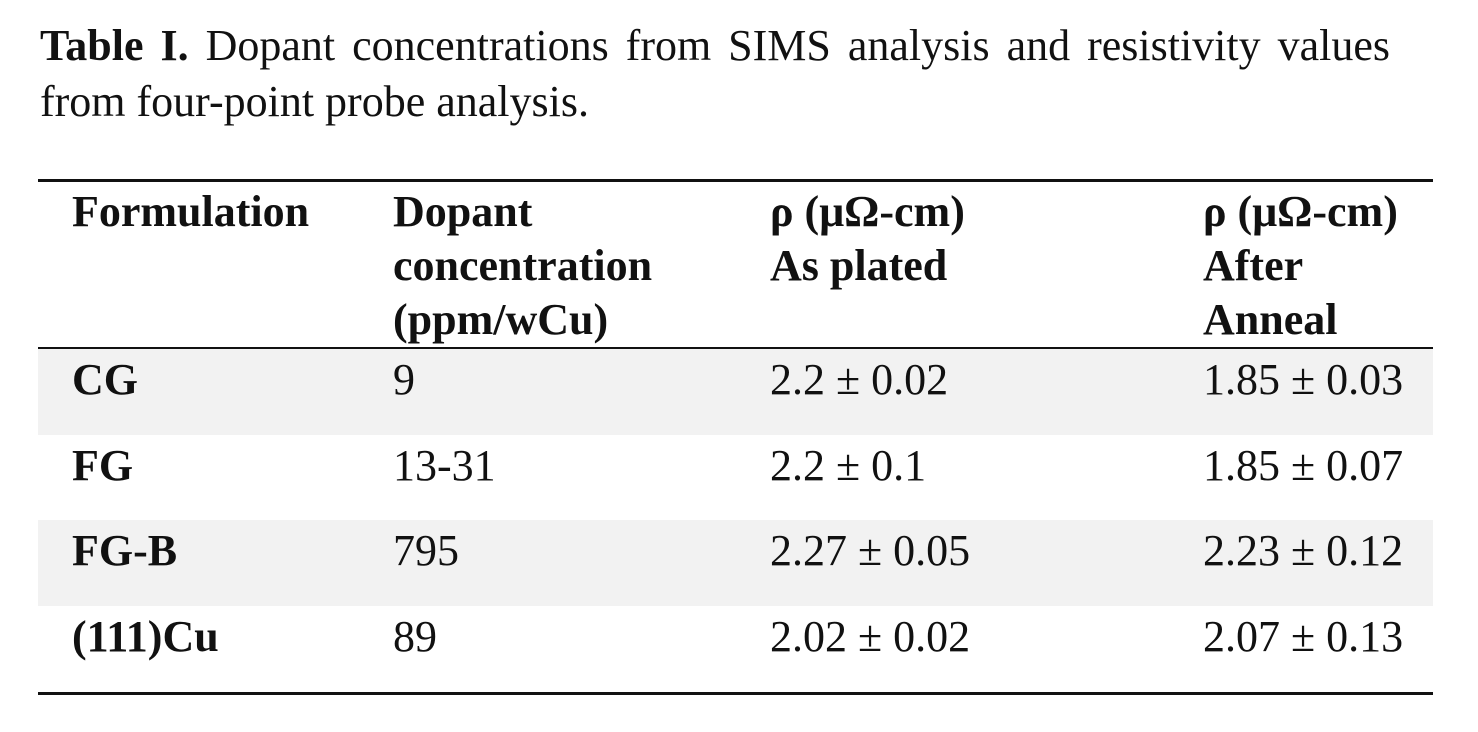 The width and height of the screenshot is (1478, 732). Describe the element at coordinates (859, 265) in the screenshot. I see `header-cell: As plated` at that location.